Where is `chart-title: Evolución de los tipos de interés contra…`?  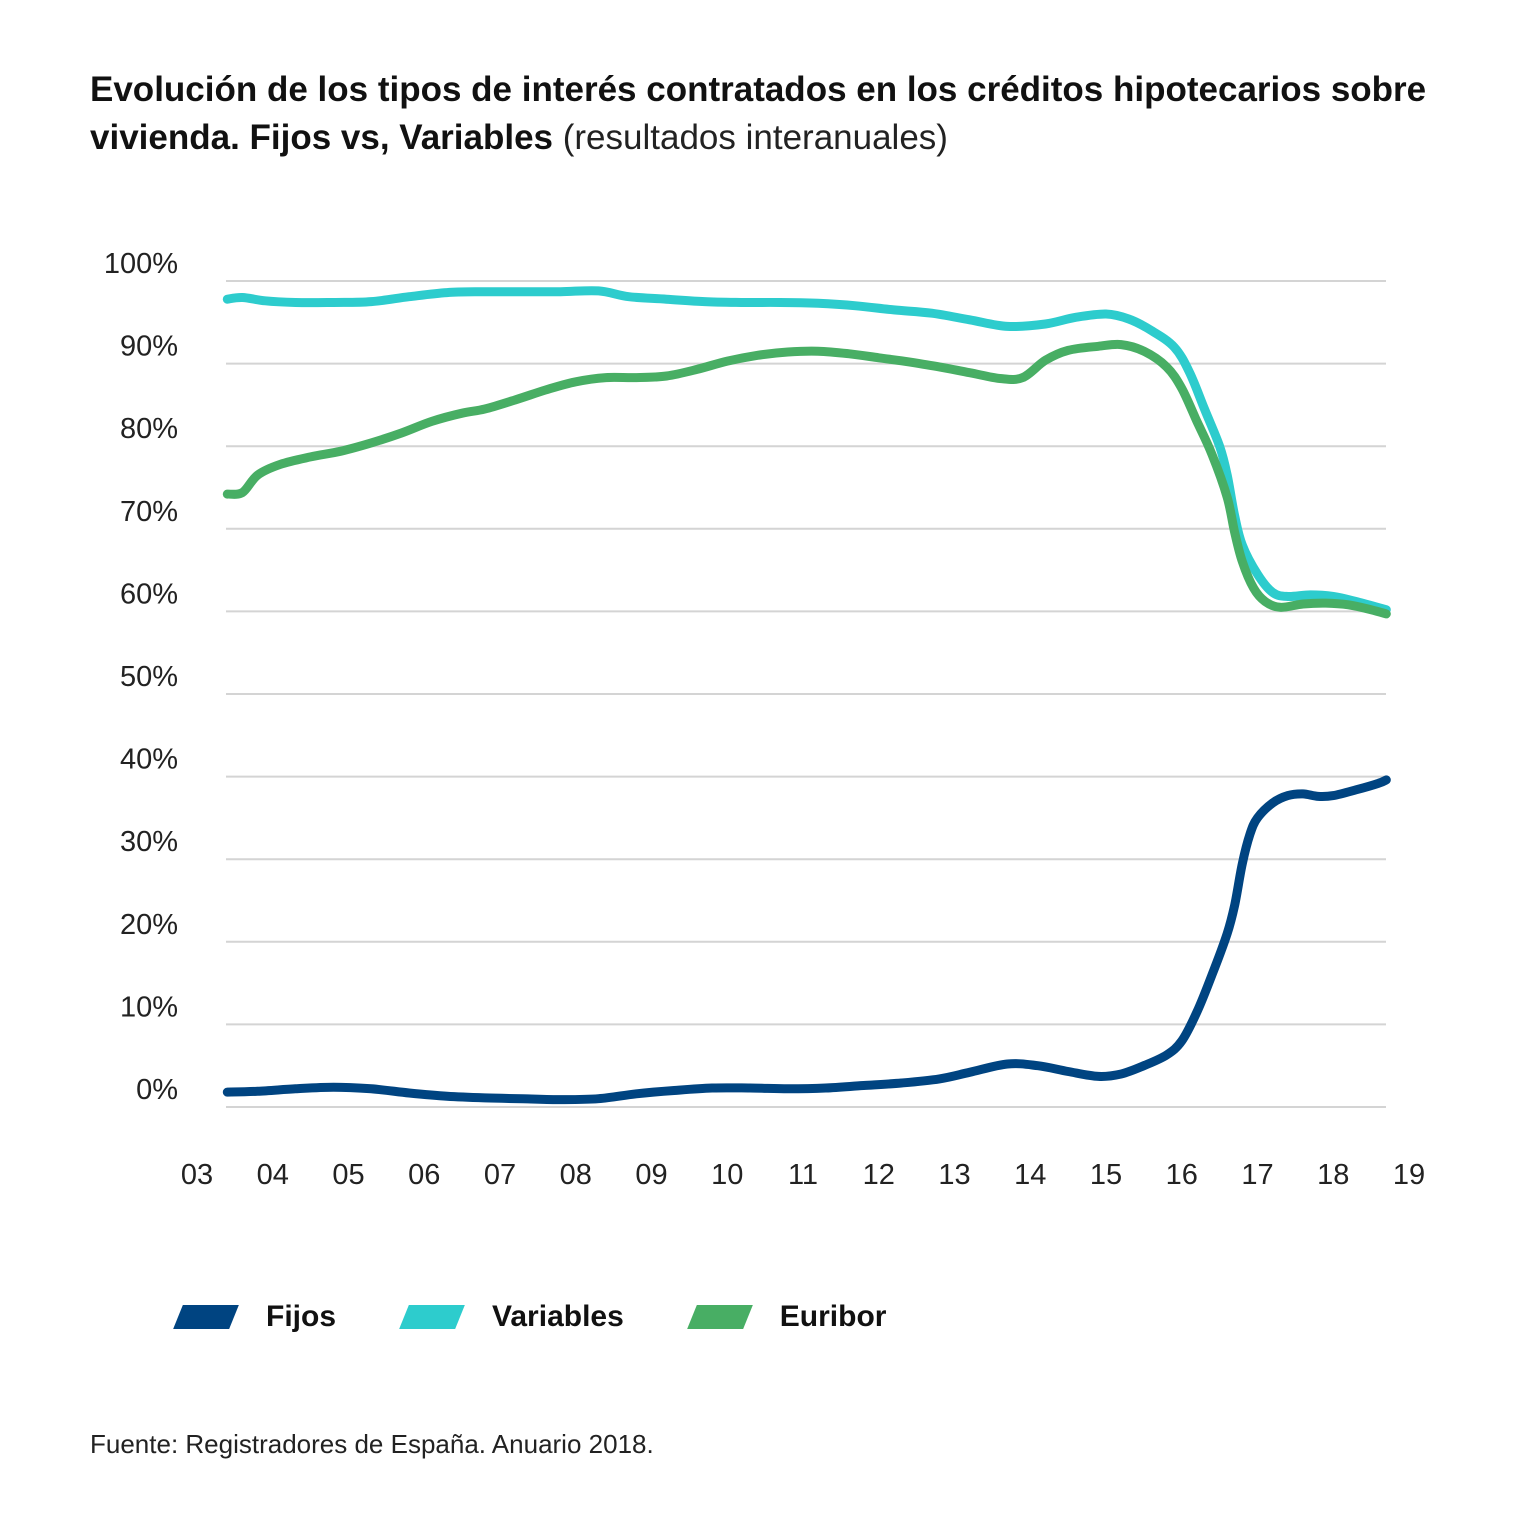
chart-title: Evolución de los tipos de interés contra… is located at coordinates (780, 114).